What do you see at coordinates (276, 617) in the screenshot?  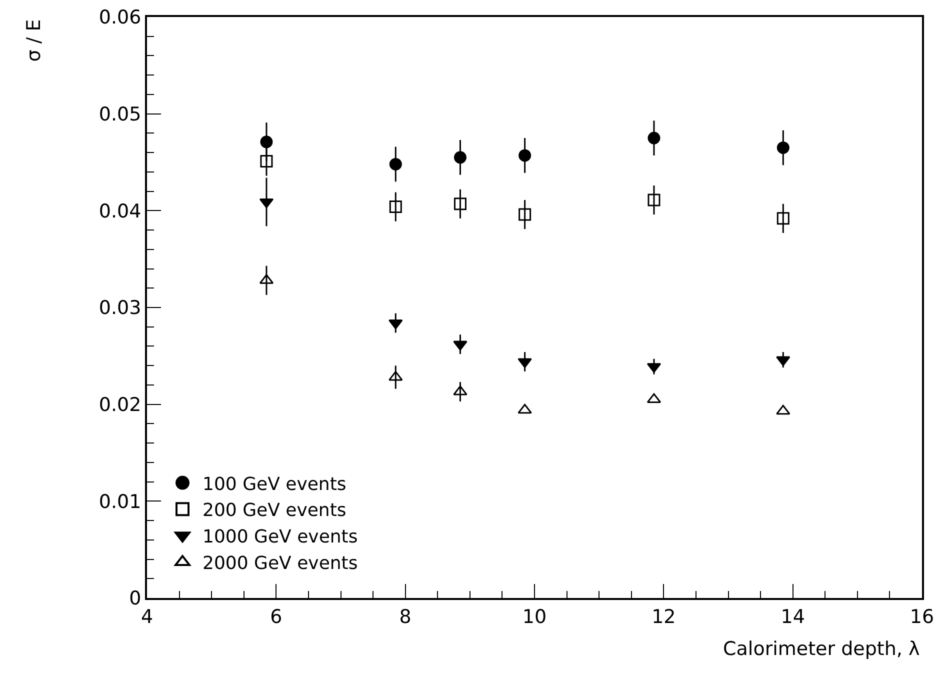 I see `x-tick-label: 6` at bounding box center [276, 617].